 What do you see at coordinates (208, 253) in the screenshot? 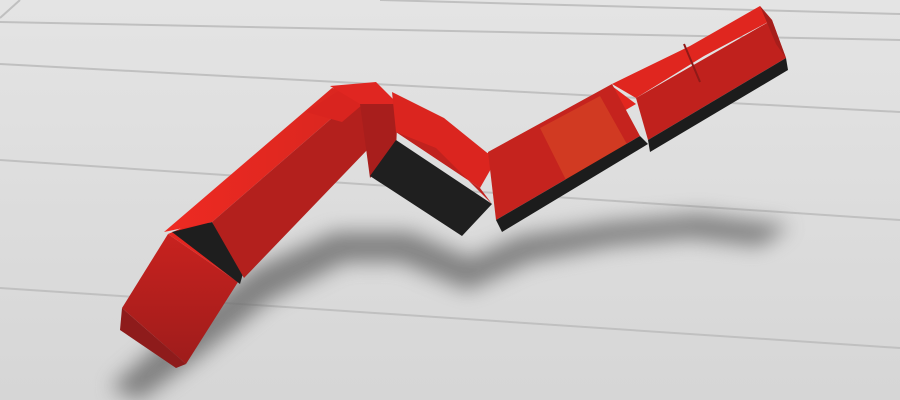
I see `segment-fold` at bounding box center [208, 253].